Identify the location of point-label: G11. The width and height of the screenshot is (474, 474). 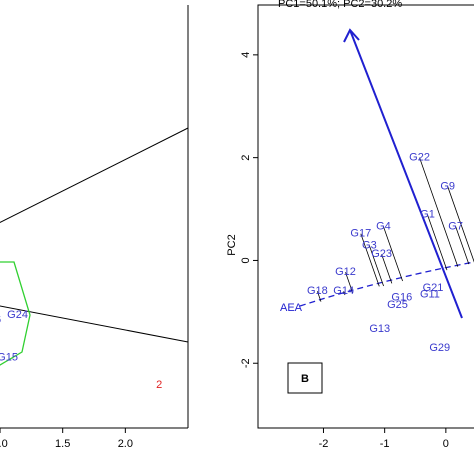
(430, 294).